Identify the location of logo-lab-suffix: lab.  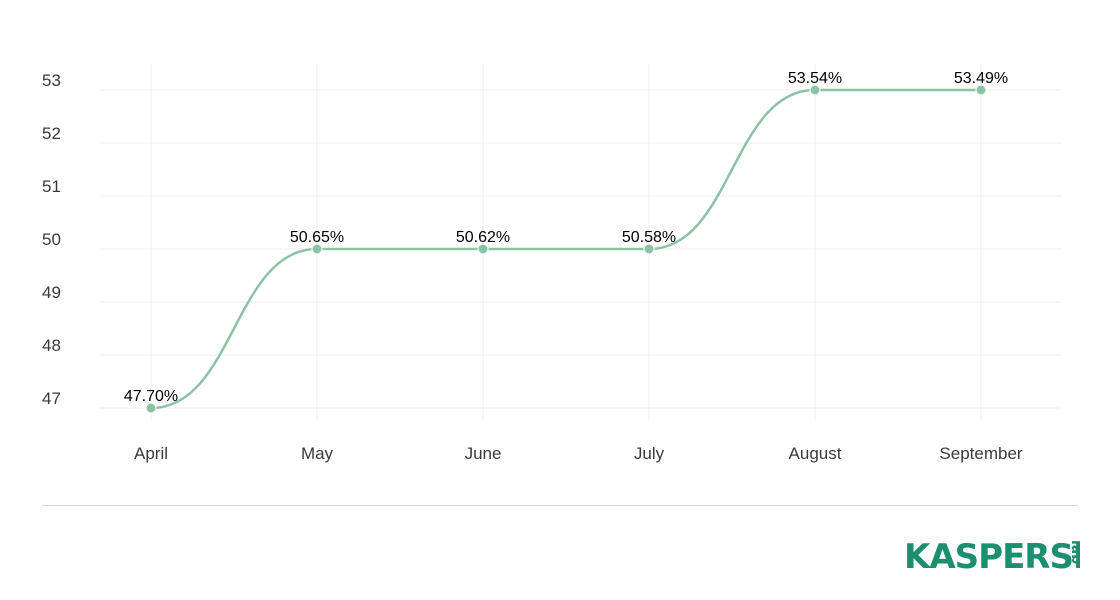
(1074, 552).